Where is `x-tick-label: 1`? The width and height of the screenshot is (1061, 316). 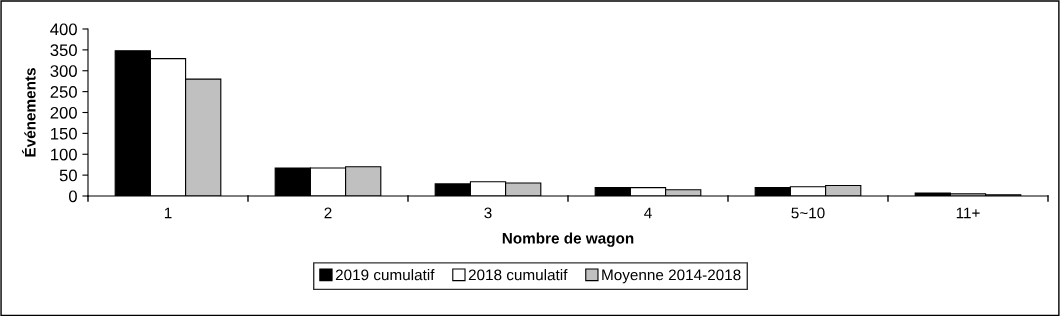 x-tick-label: 1 is located at coordinates (168, 213).